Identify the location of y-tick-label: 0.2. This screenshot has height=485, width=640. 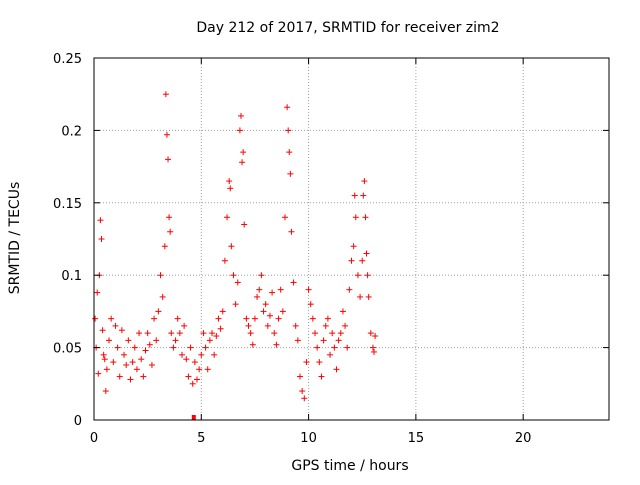
(71, 131).